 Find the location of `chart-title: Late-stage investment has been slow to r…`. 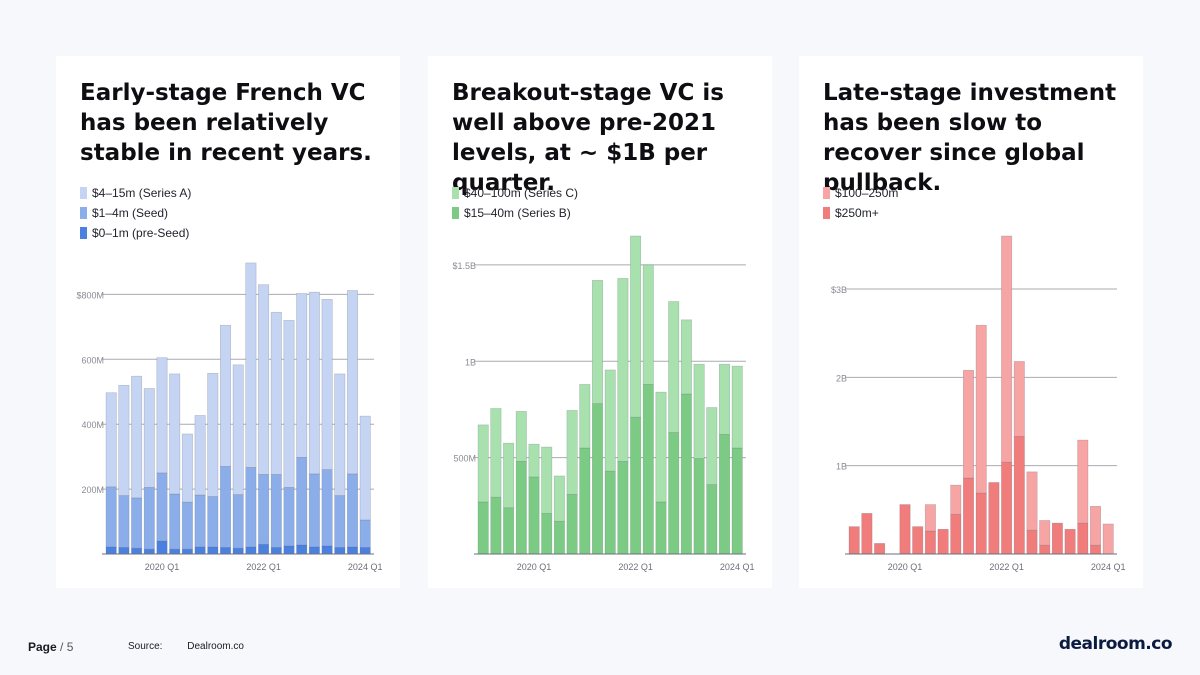

chart-title: Late-stage investment has been slow to r… is located at coordinates (970, 138).